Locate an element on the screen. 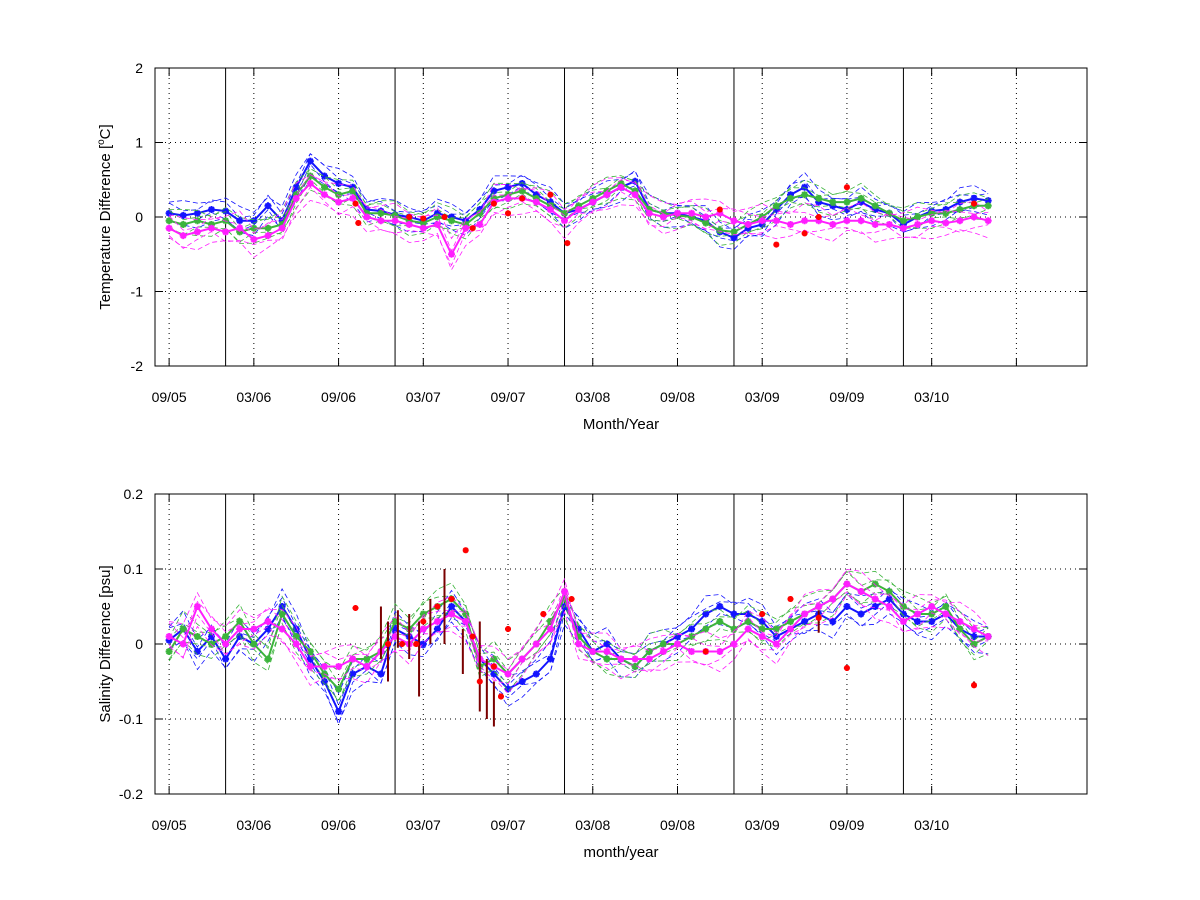  salinity-series-green-envelope is located at coordinates (578, 627).